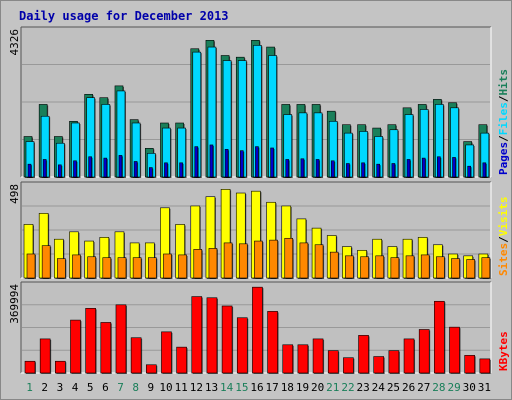 This screenshot has height=400, width=512. What do you see at coordinates (503, 217) in the screenshot?
I see `legend-entry-visits: Visits` at bounding box center [503, 217].